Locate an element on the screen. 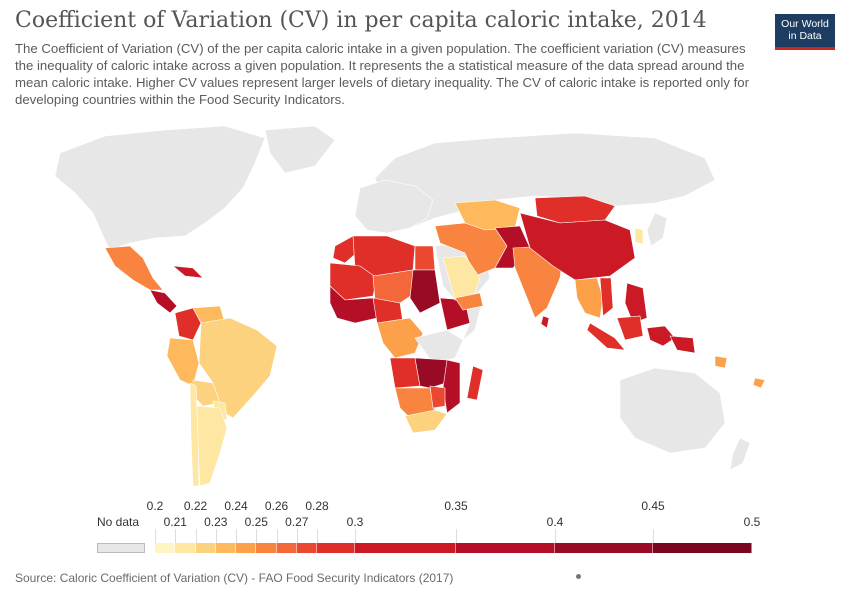  region-west-africa is located at coordinates (353, 304).